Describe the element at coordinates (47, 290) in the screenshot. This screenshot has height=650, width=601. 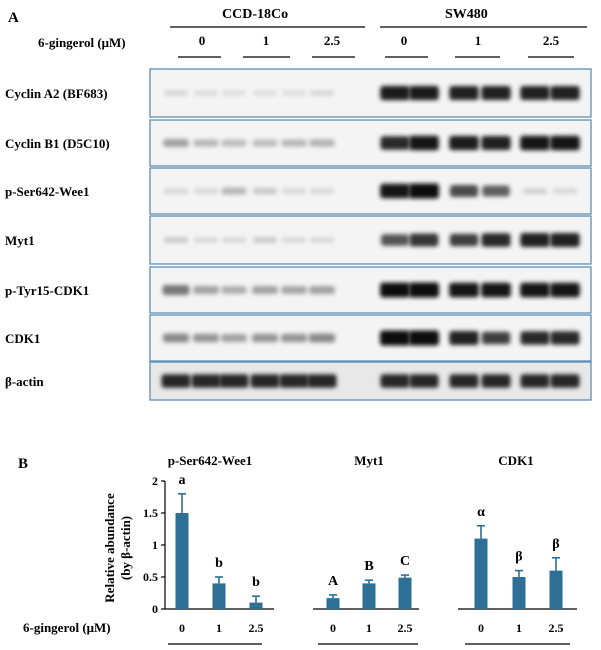
I see `blot-label: p-Tyr15-CDK1` at that location.